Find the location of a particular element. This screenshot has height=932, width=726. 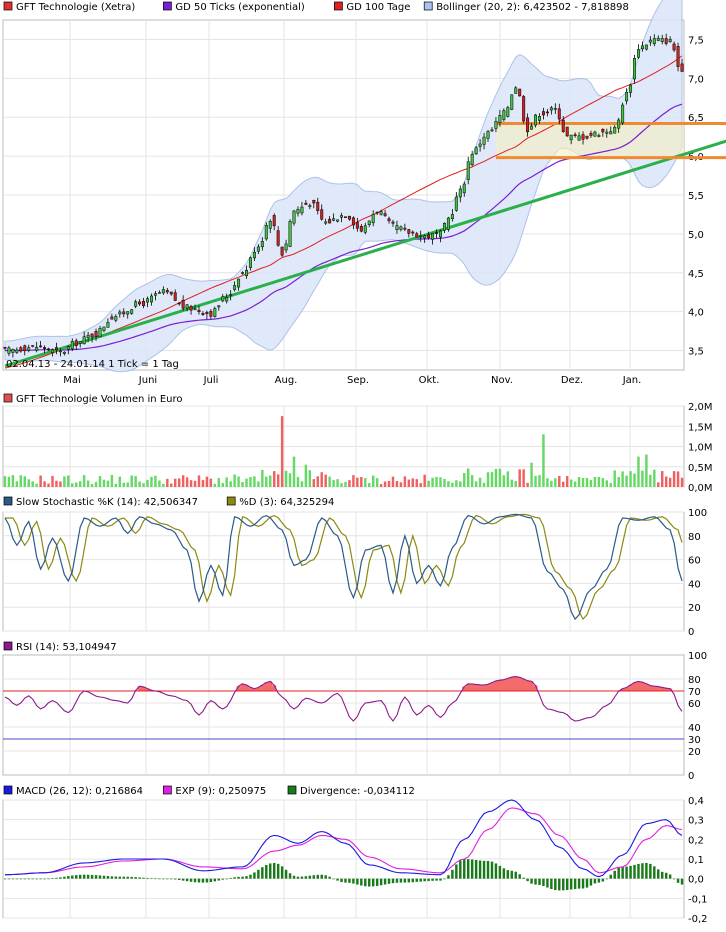

price-ytick-0: 3,5 is located at coordinates (696, 352).